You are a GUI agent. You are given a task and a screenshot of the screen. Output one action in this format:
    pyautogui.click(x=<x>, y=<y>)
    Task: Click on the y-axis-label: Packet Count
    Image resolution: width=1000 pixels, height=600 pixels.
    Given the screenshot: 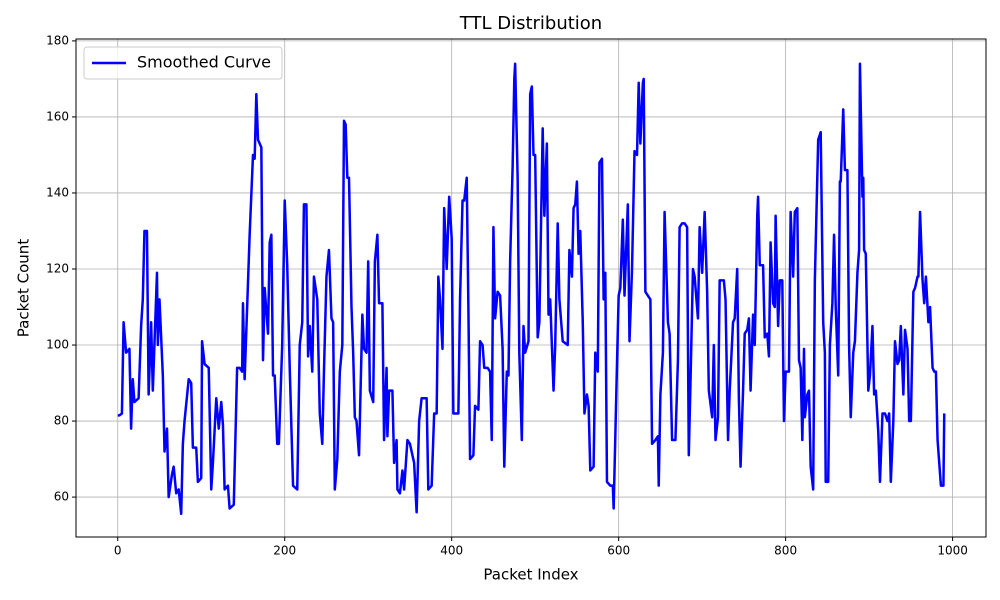 What is the action you would take?
    pyautogui.click(x=24, y=288)
    